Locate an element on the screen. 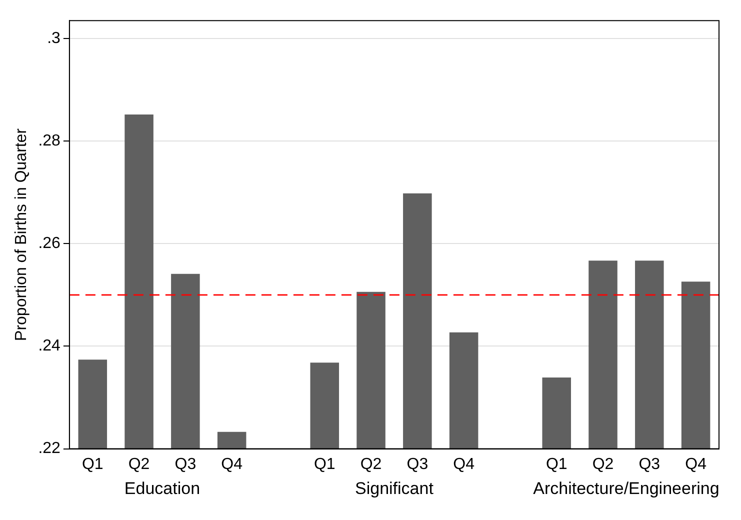  text: Architecture/Engineering is located at coordinates (626, 488).